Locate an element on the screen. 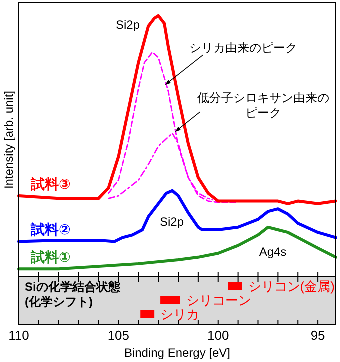 The image size is (340, 362). x-tick-label: 100 is located at coordinates (219, 335).